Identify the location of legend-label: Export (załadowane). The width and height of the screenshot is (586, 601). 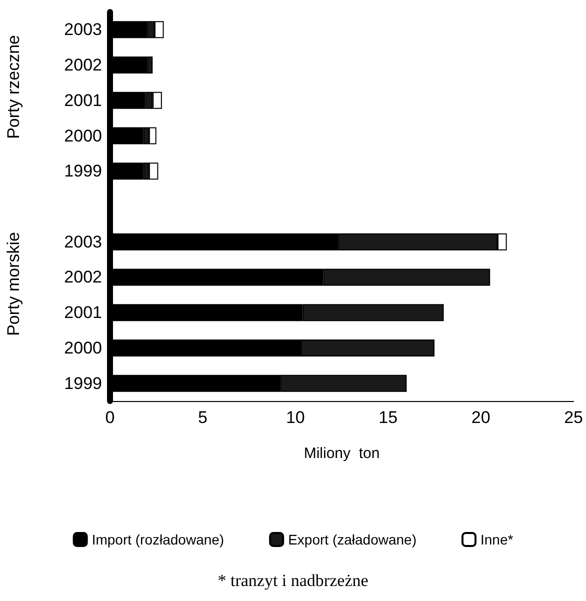
(352, 540).